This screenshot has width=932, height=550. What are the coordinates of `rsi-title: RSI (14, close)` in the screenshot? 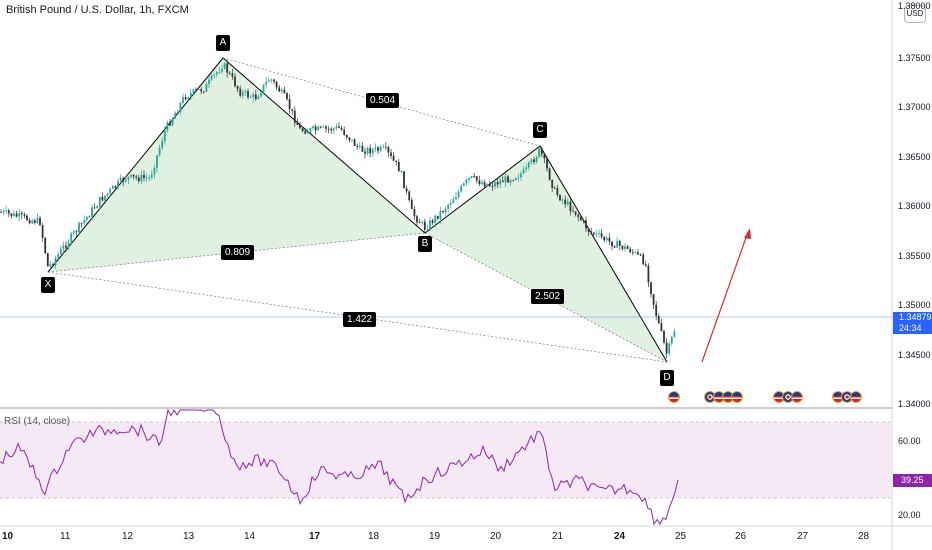 It's located at (37, 421).